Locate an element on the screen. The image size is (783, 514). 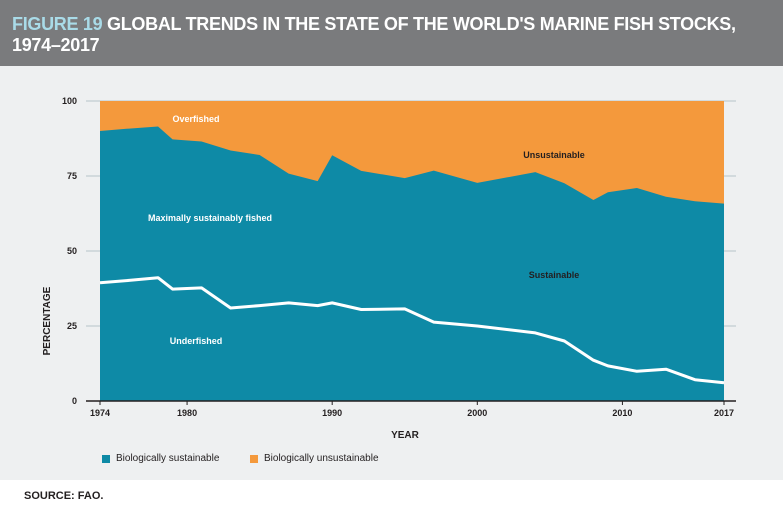
annotation-overfished: Overfished is located at coordinates (195, 119).